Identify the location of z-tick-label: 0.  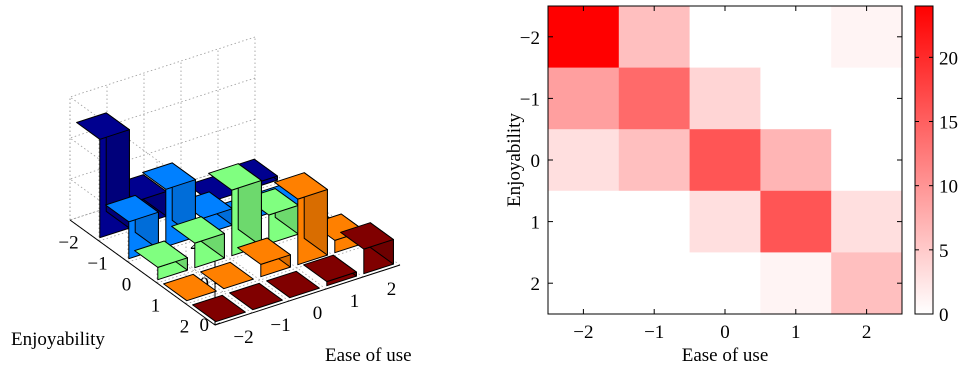
(205, 325).